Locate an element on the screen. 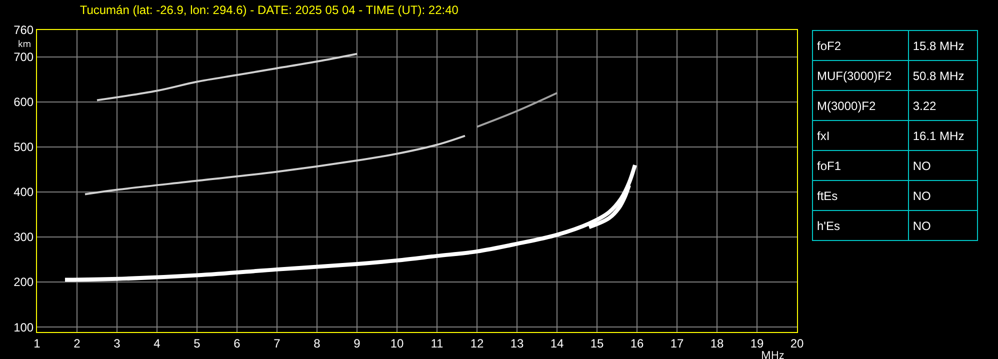 This screenshot has width=998, height=359. x-tick-label: 10 is located at coordinates (397, 343).